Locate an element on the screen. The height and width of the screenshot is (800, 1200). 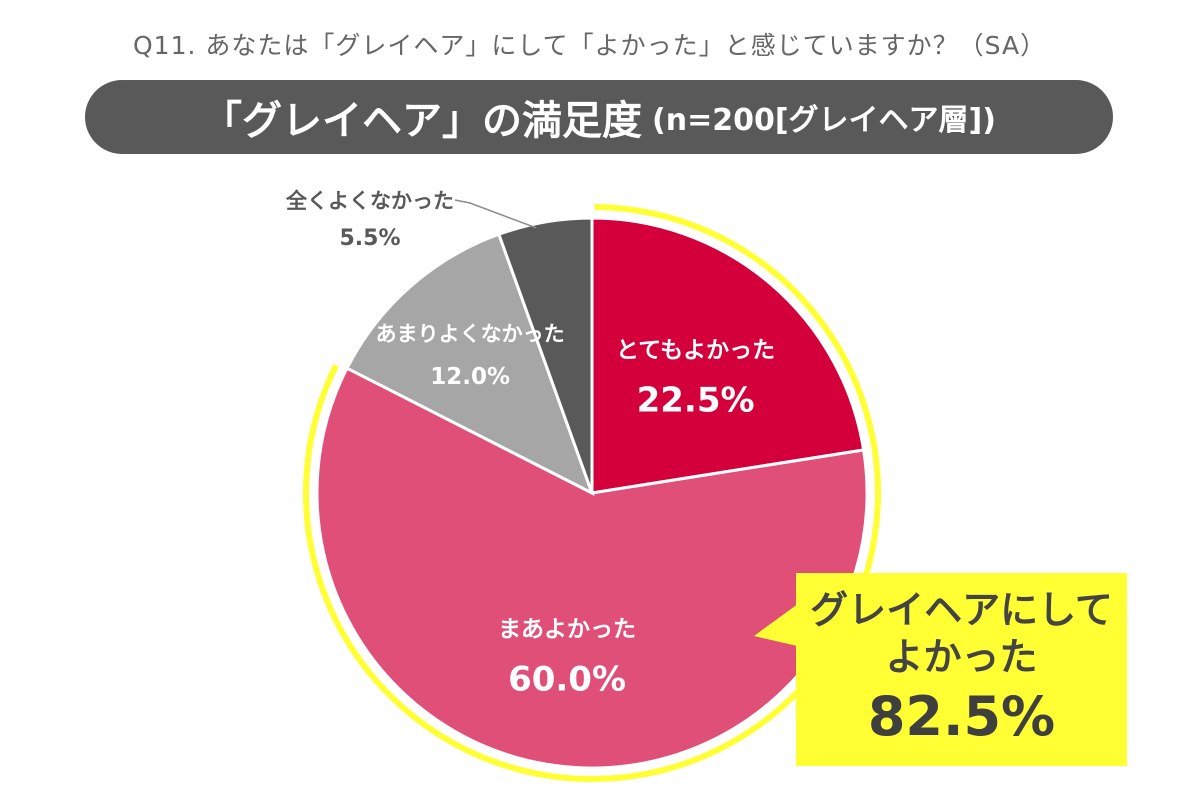
slice-label-3: あまりよくなかった is located at coordinates (470, 334).